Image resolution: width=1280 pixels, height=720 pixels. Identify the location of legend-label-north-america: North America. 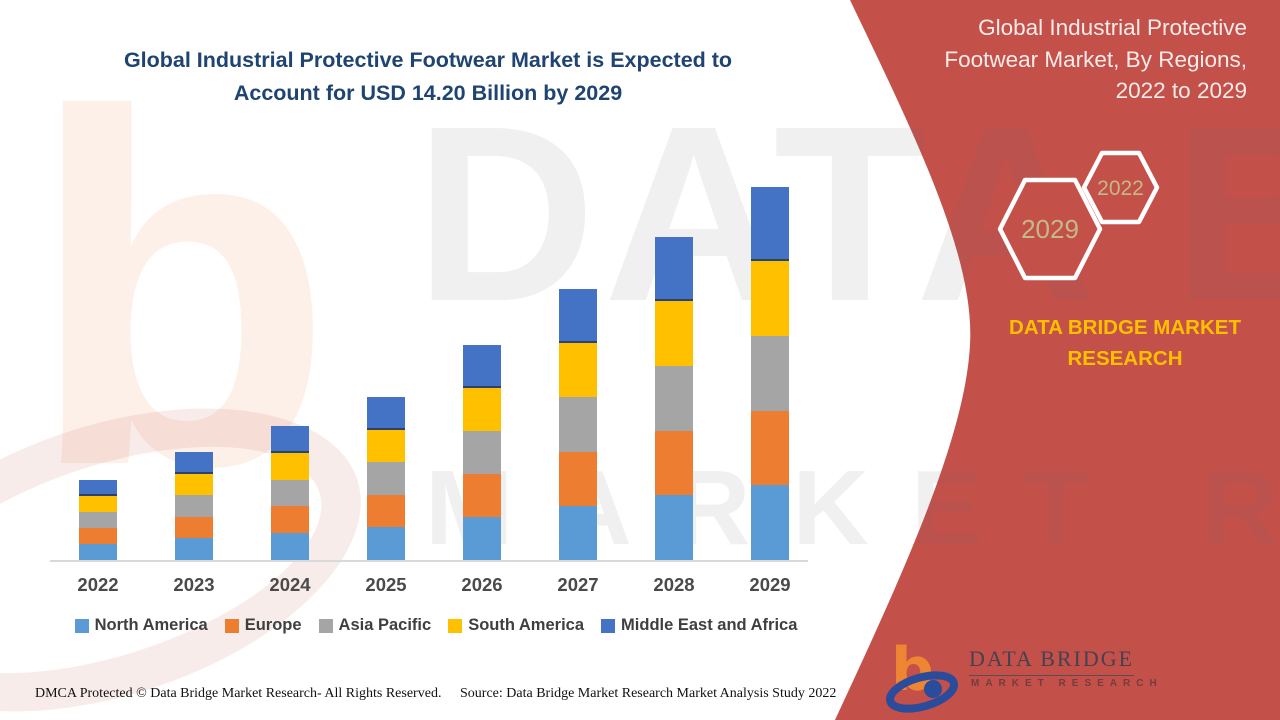
(151, 625).